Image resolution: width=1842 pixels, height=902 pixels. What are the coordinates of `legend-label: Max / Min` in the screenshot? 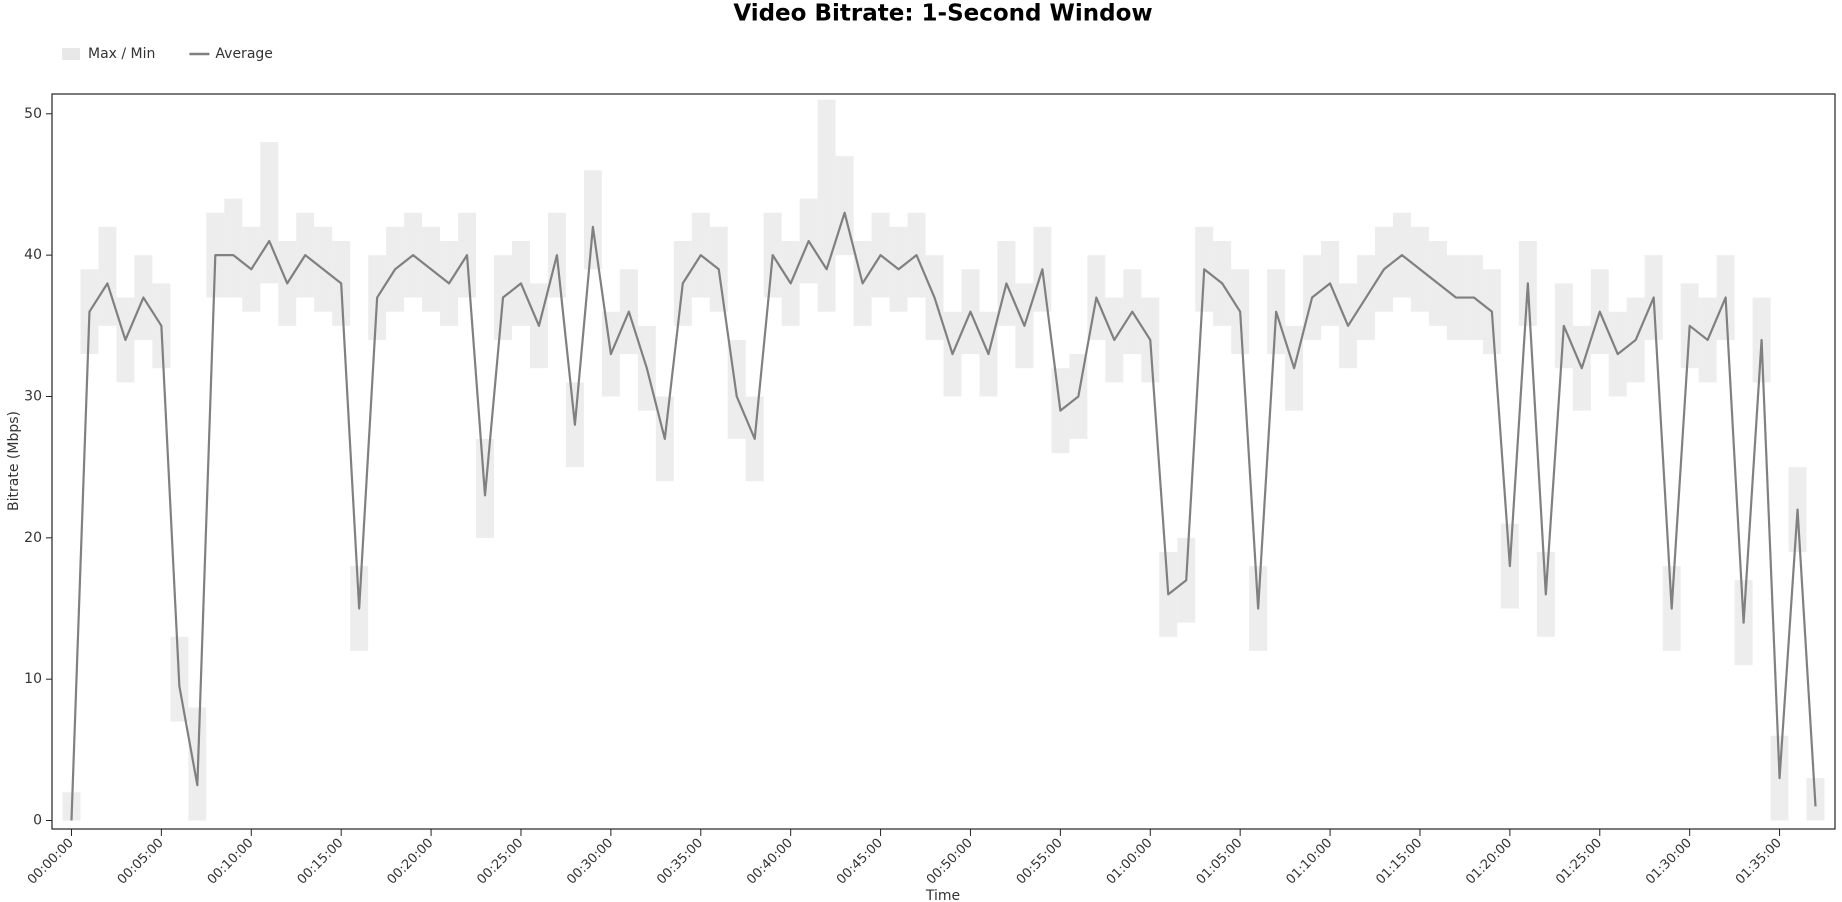 It's located at (121, 54).